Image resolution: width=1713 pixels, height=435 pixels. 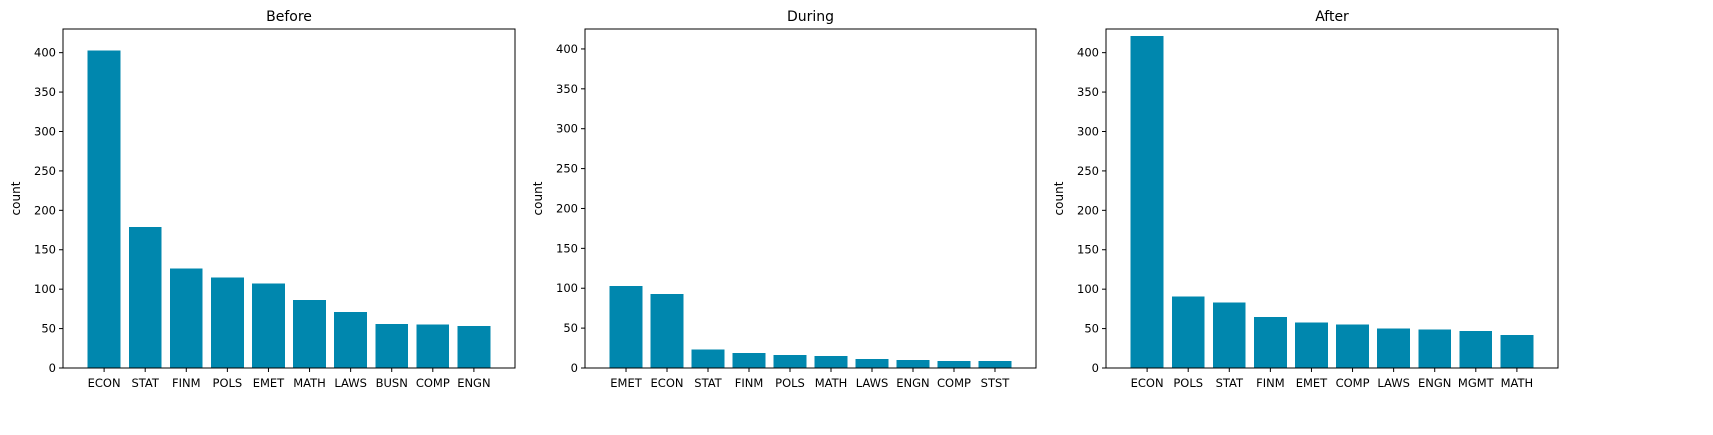 What do you see at coordinates (1476, 349) in the screenshot?
I see `bar-mgmt` at bounding box center [1476, 349].